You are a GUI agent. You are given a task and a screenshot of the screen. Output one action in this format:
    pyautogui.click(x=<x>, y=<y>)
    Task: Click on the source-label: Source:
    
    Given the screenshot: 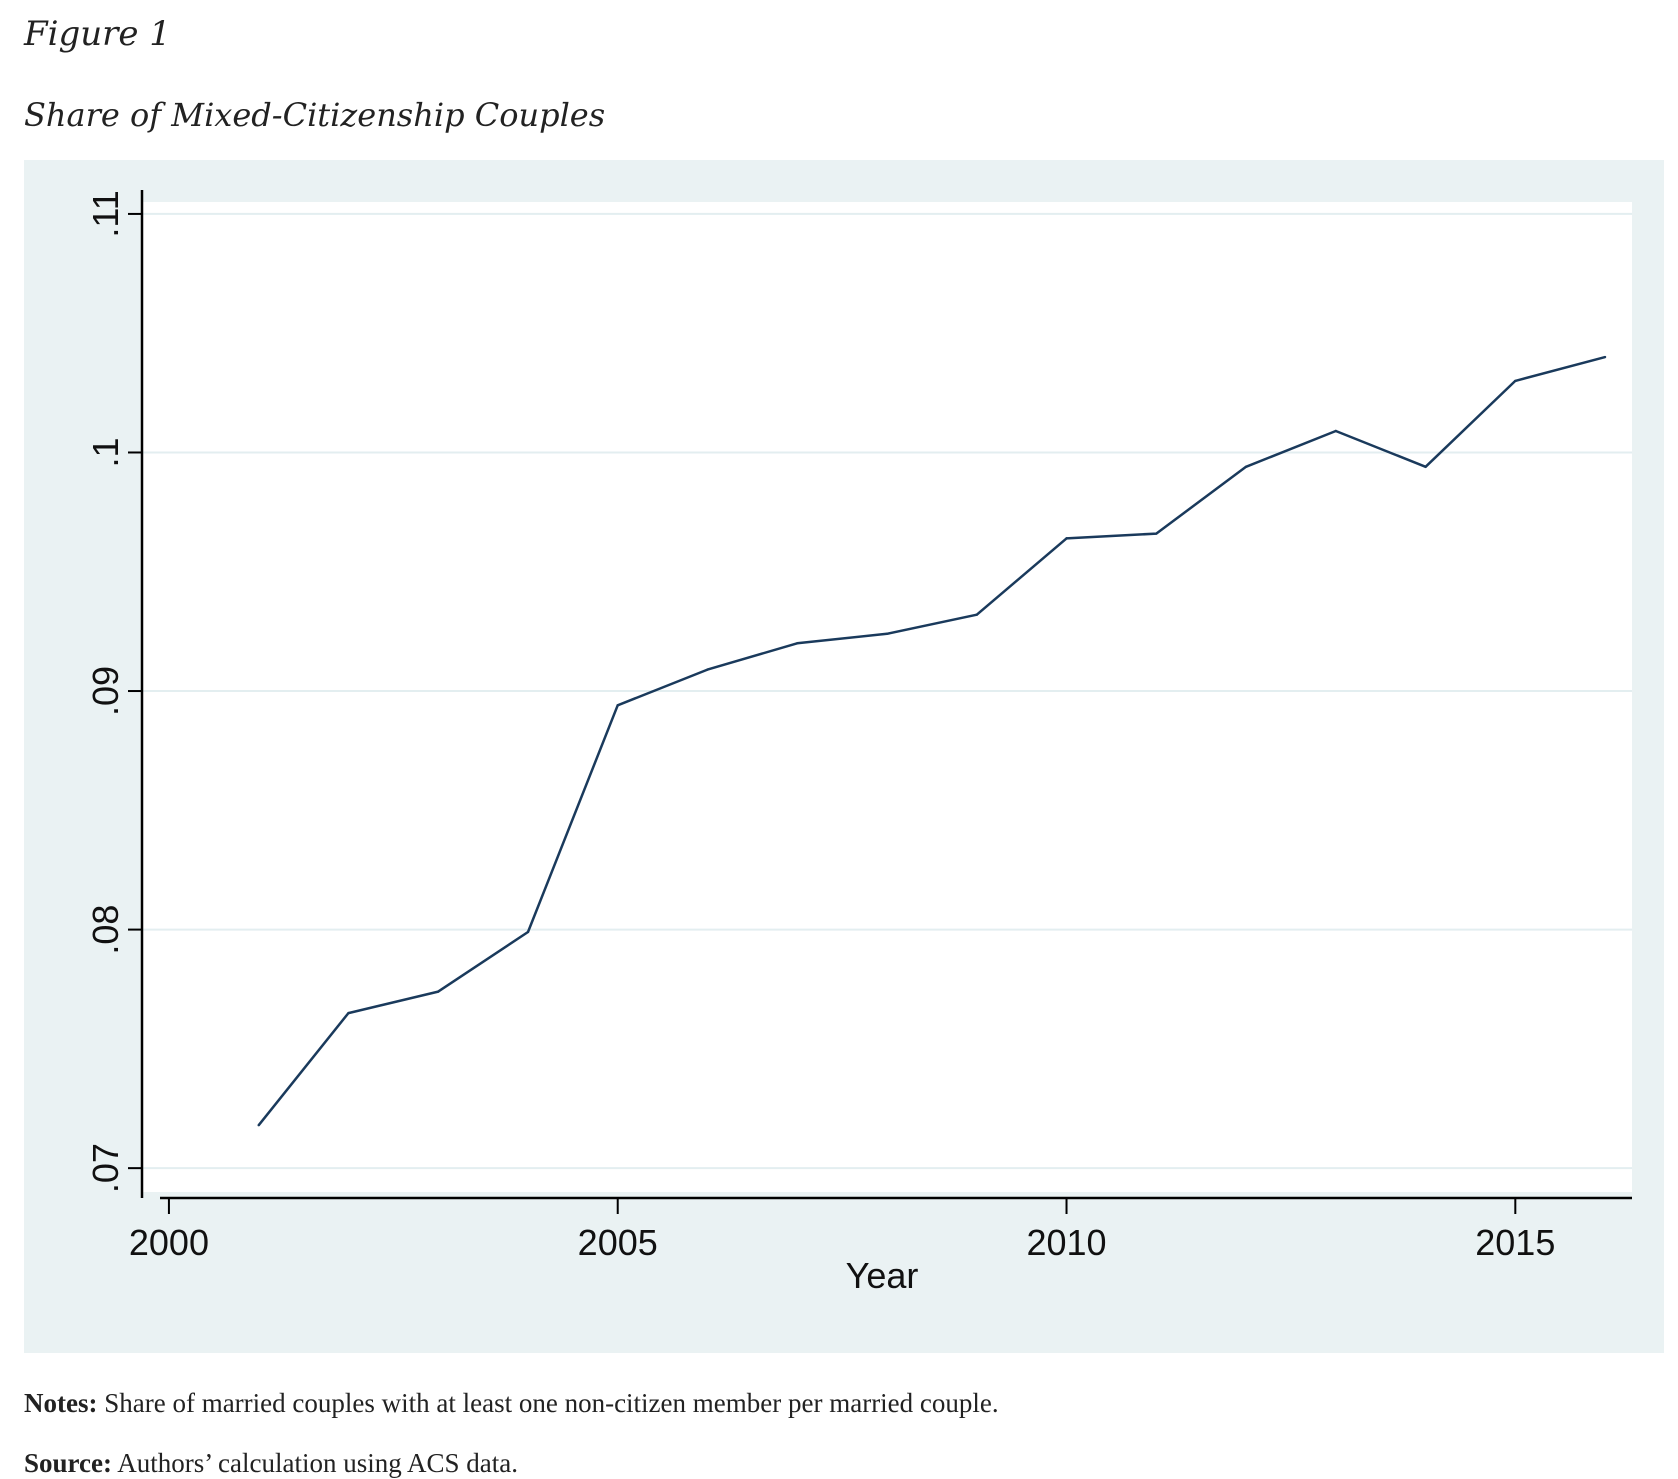 What is the action you would take?
    pyautogui.click(x=68, y=1463)
    